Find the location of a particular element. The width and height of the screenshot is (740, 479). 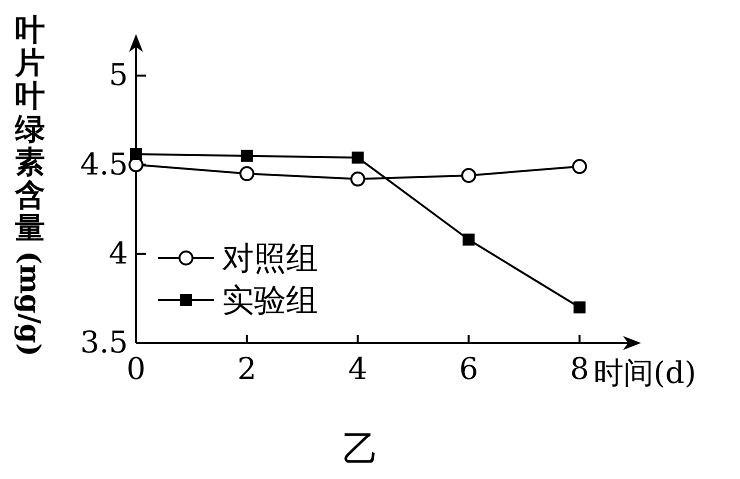

y-tick-label: 3.5 is located at coordinates (104, 343).